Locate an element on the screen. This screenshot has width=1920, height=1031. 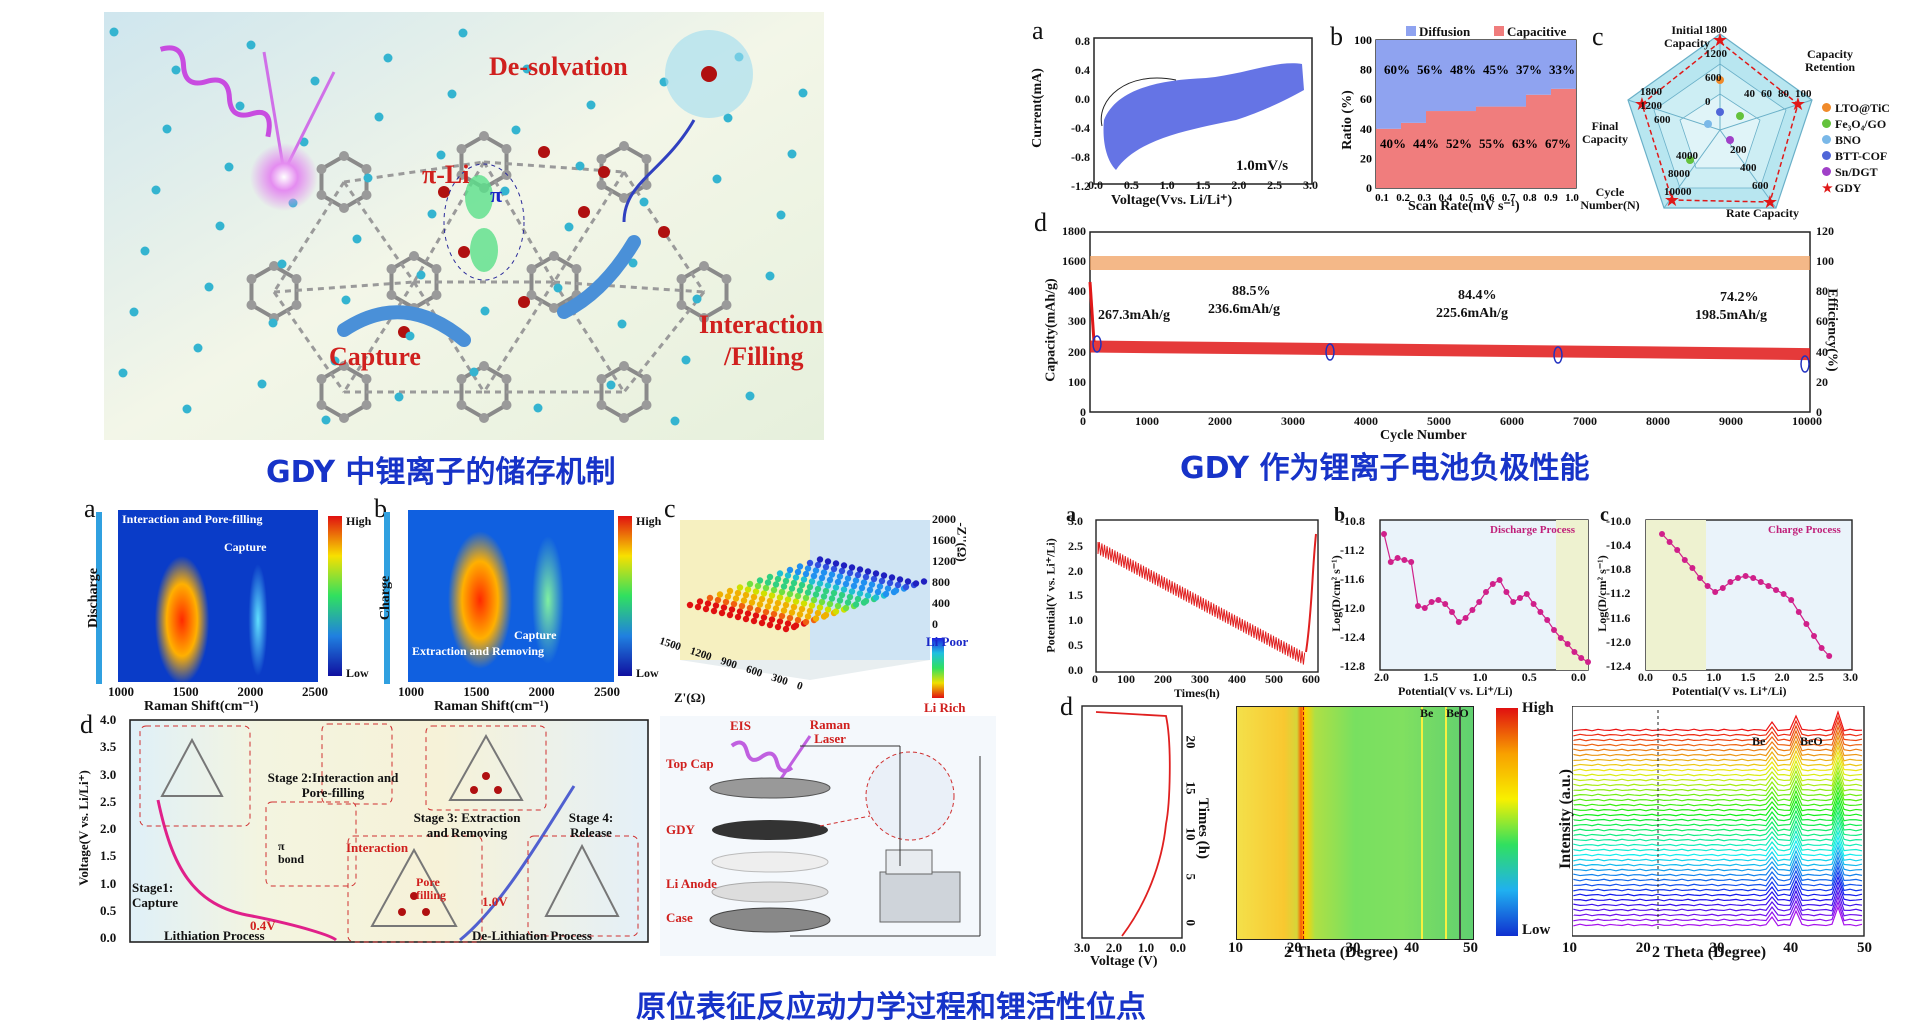
stages-ylabel: Voltage(V vs. Li/Li⁺) is located at coordinates (83, 828).